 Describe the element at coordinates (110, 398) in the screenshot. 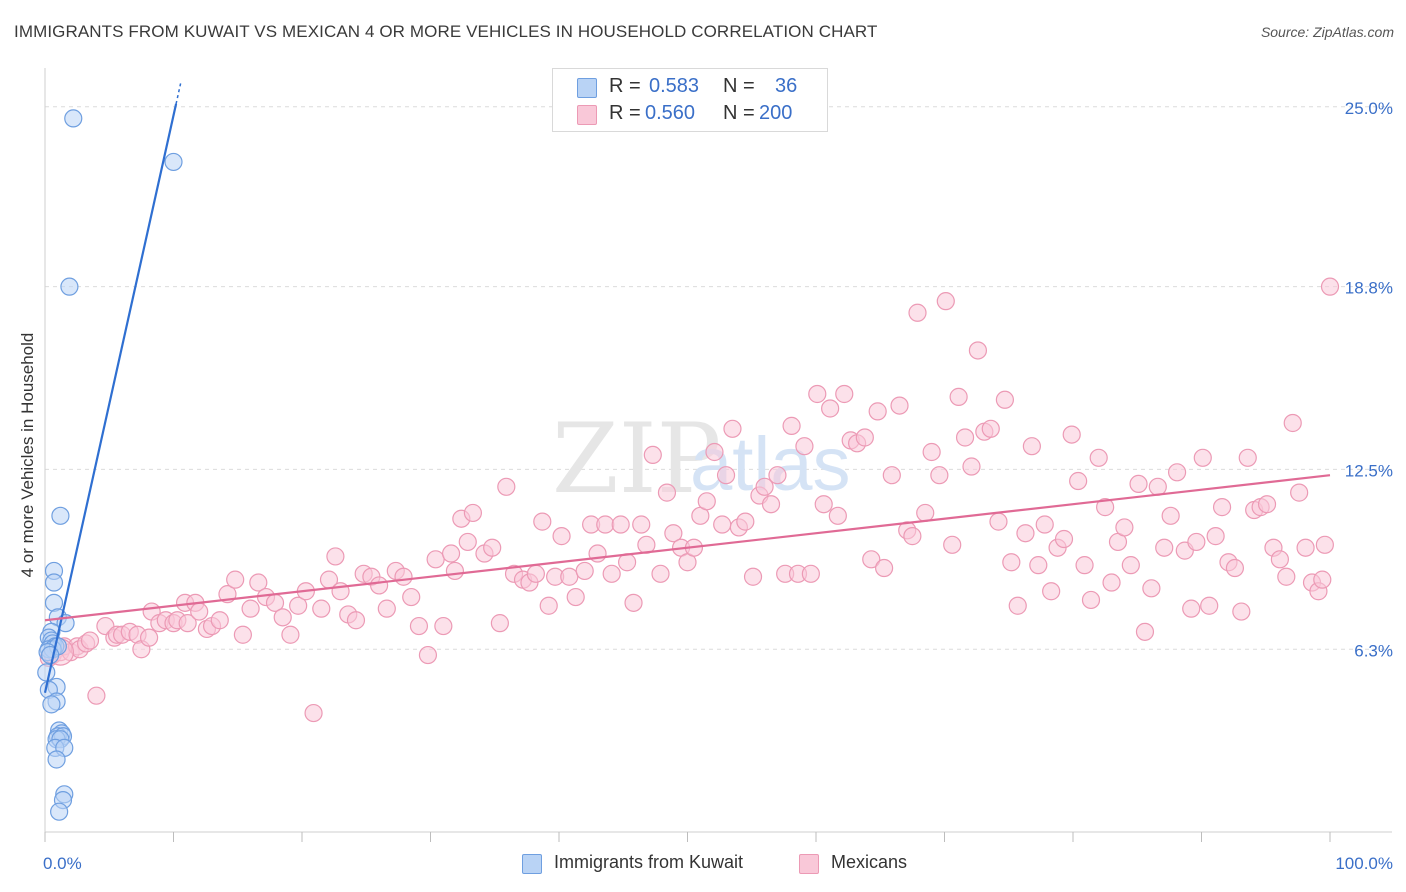

I see `kuwait-trend-line` at that location.